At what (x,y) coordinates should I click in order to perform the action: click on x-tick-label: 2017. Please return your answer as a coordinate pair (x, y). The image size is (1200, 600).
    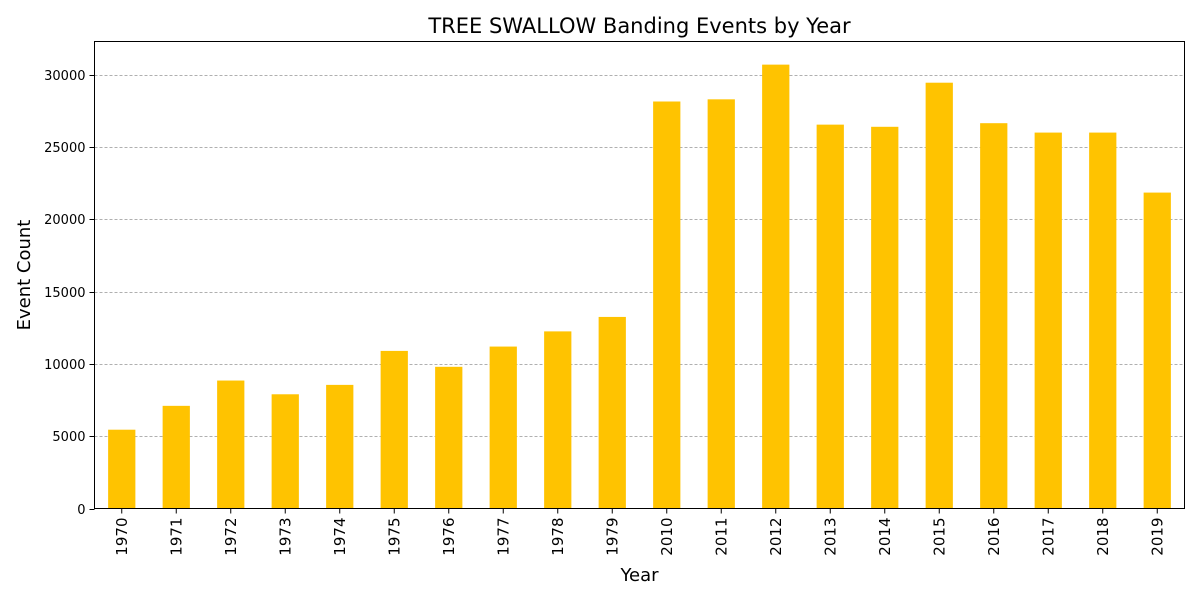
    Looking at the image, I should click on (1048, 537).